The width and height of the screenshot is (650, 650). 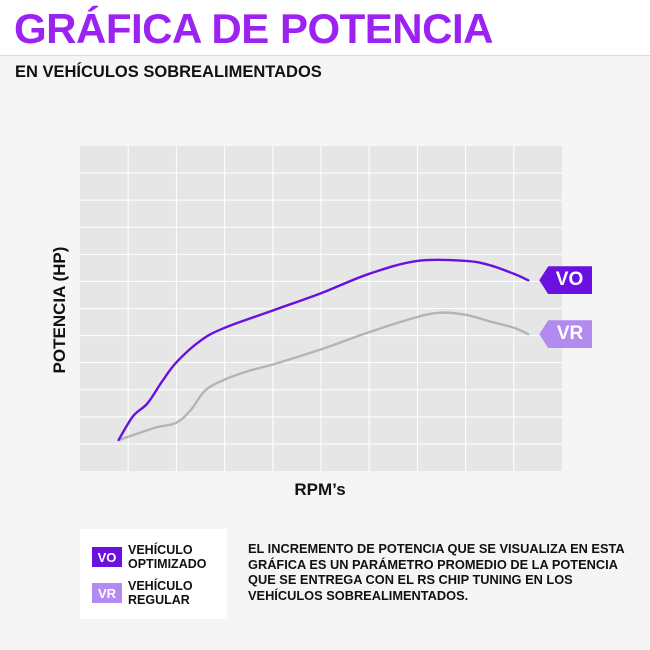 I want to click on page-title: GRÁFICA DE POTENCIA, so click(x=253, y=28).